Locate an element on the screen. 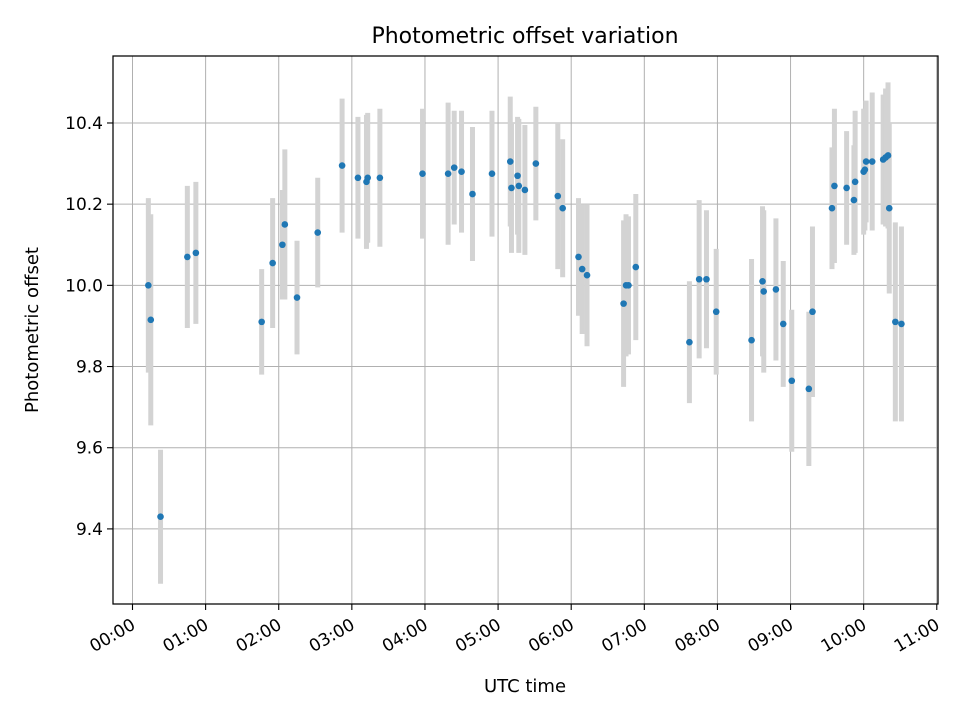 The height and width of the screenshot is (720, 960). x-tick-label: 08:00 is located at coordinates (697, 636).